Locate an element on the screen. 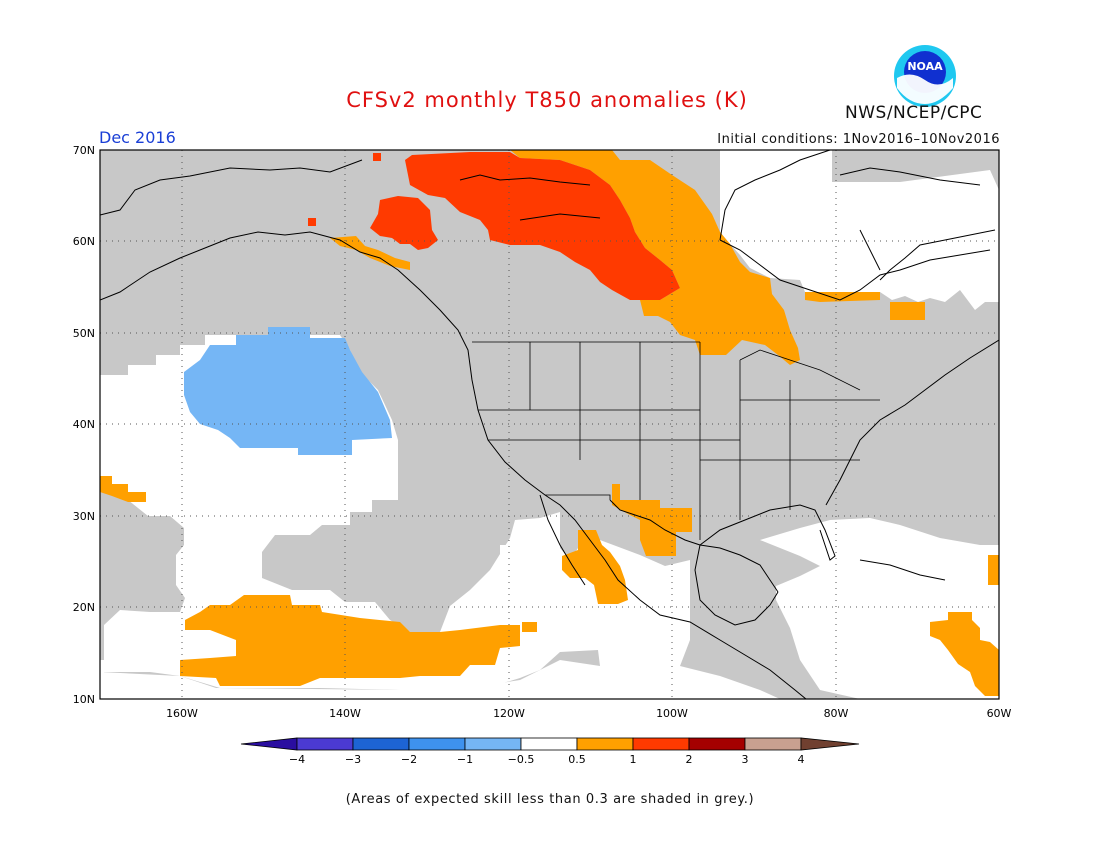 This screenshot has width=1100, height=850. legend-arrow-low is located at coordinates (269, 744).